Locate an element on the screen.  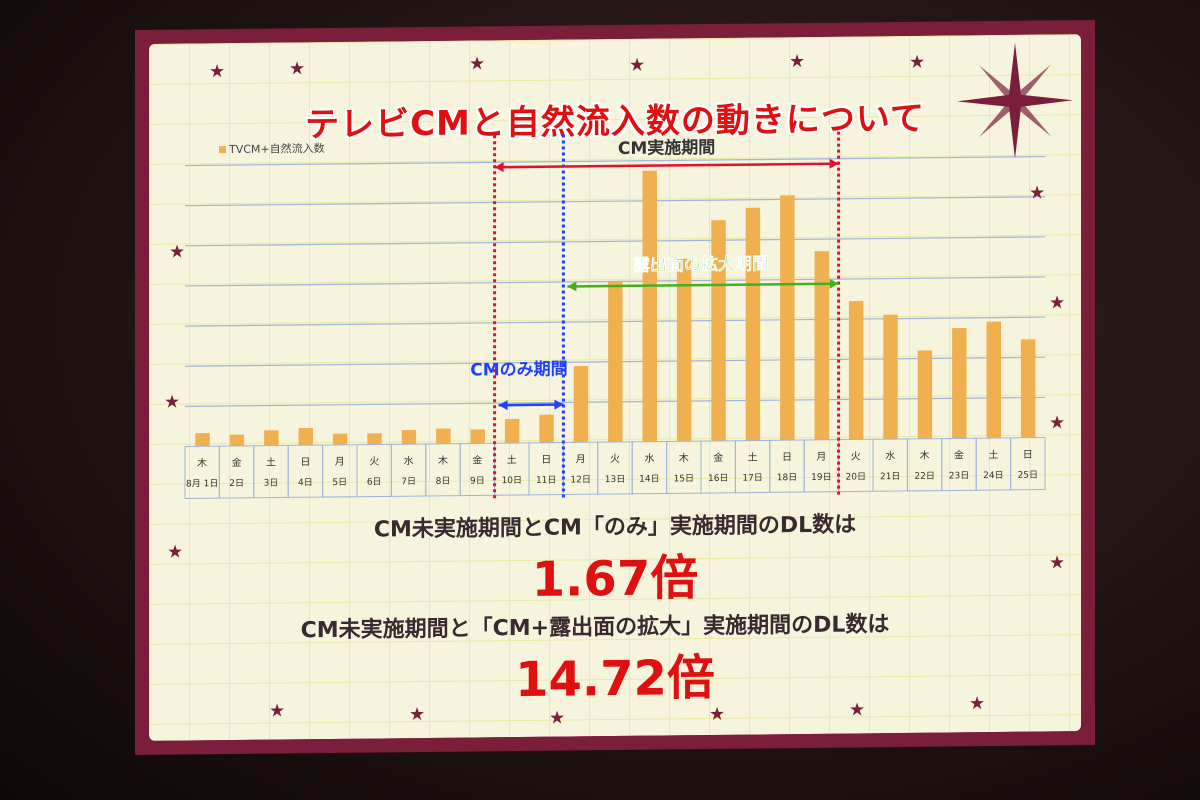
x-tick-label: 17日 is located at coordinates (752, 477).